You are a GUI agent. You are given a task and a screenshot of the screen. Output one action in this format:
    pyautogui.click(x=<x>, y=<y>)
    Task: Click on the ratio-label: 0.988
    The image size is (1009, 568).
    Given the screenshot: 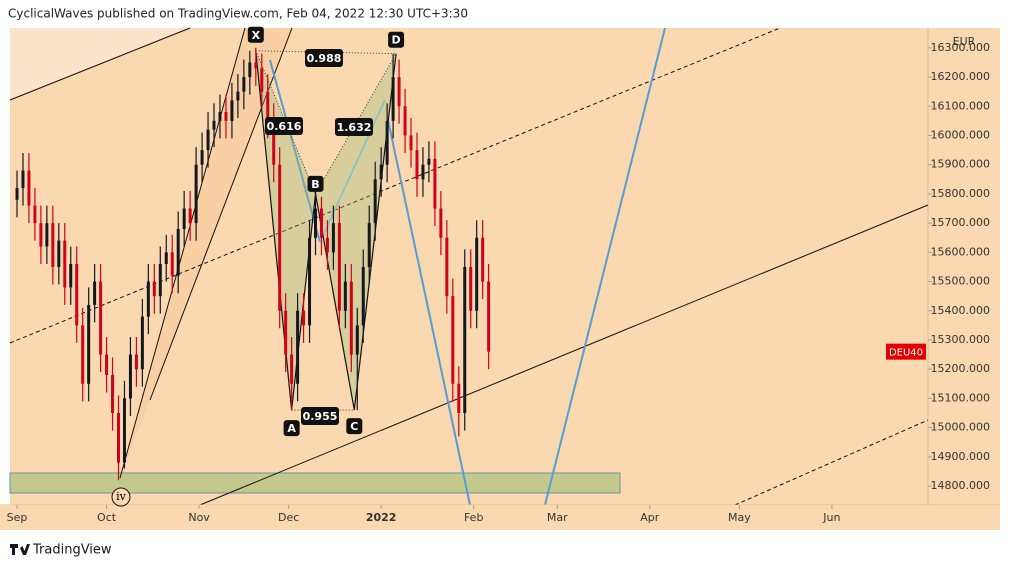 What is the action you would take?
    pyautogui.click(x=324, y=58)
    